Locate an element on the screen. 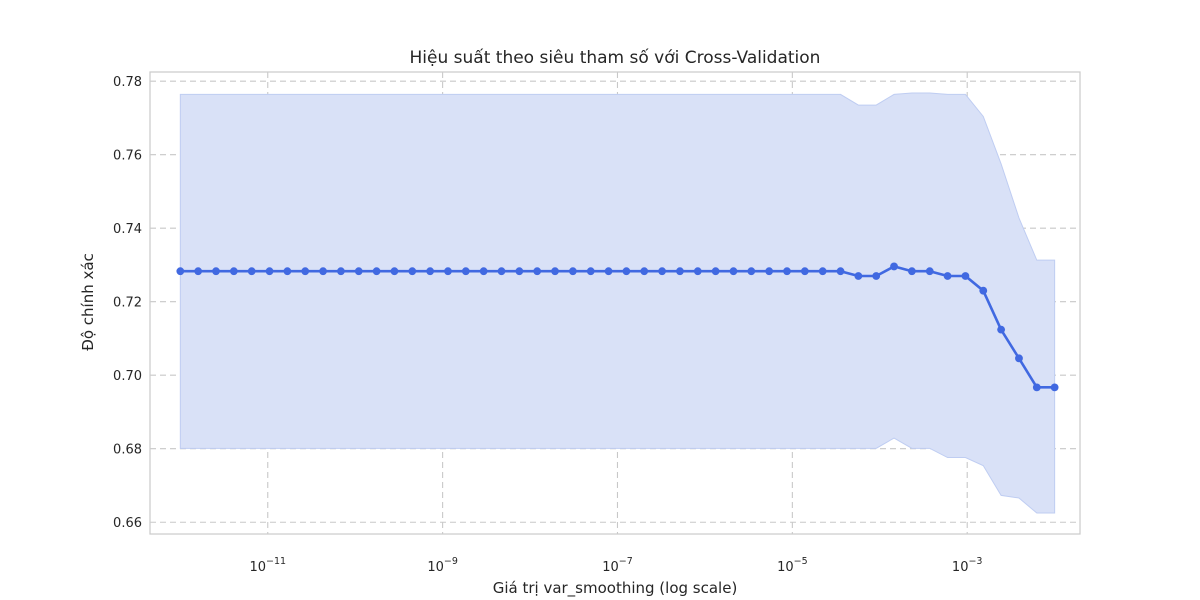 The image size is (1200, 600). y-tick-label: 0.68 is located at coordinates (127, 450).